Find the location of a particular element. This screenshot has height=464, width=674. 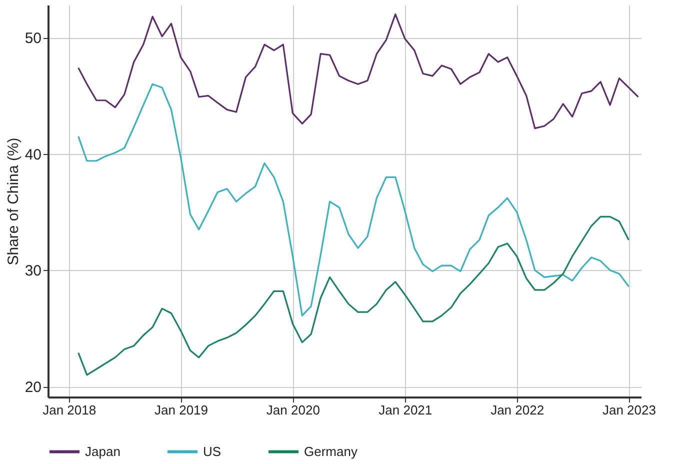

y-tick-label: 30 is located at coordinates (33, 271).